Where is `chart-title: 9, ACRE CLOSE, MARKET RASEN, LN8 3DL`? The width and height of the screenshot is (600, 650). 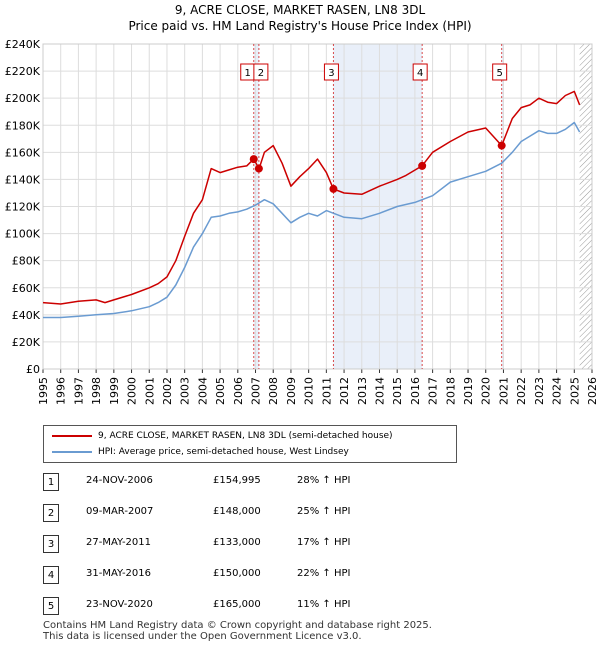 chart-title: 9, ACRE CLOSE, MARKET RASEN, LN8 3DL is located at coordinates (300, 10).